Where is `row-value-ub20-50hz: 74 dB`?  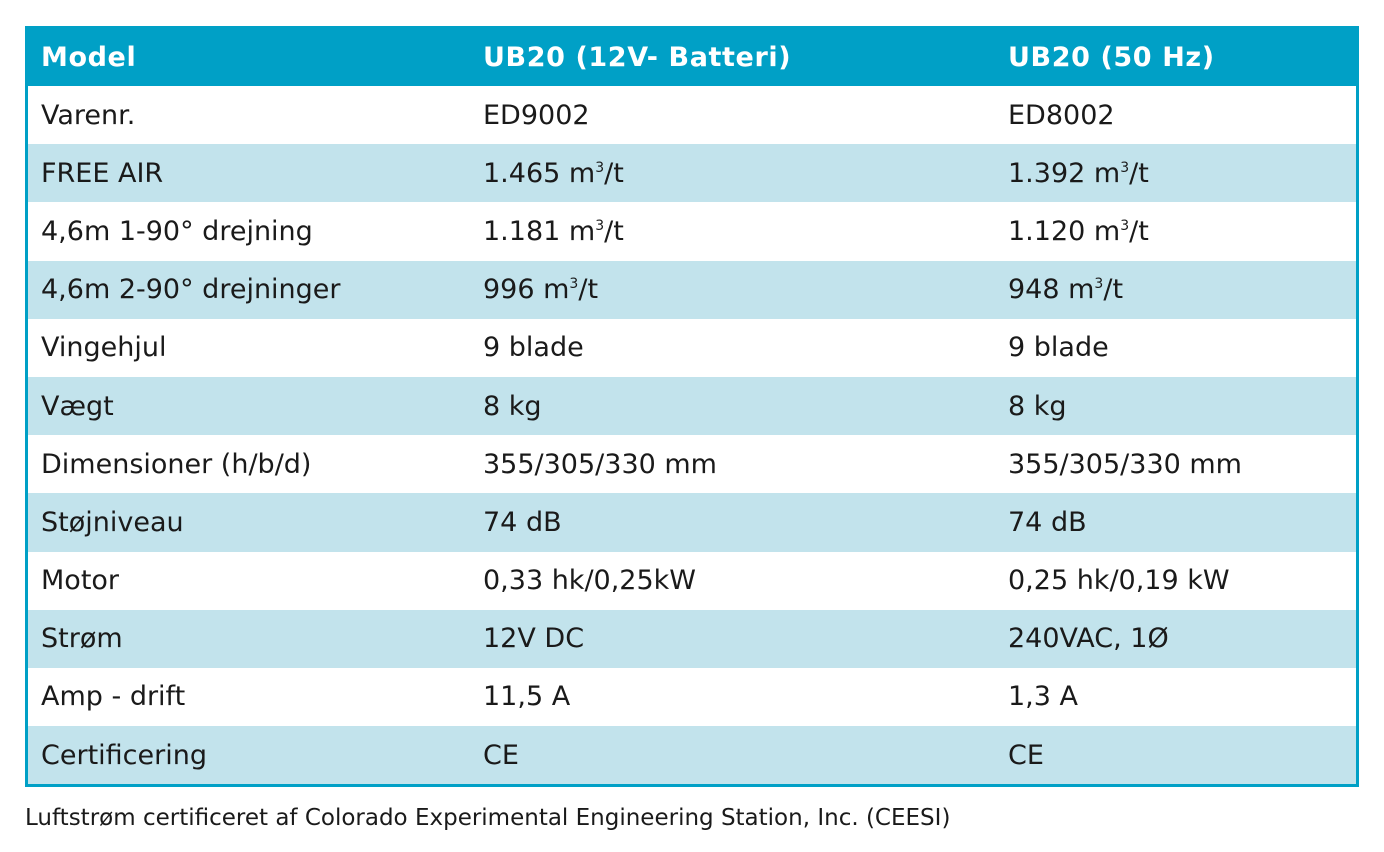
row-value-ub20-50hz: 74 dB is located at coordinates (1047, 522).